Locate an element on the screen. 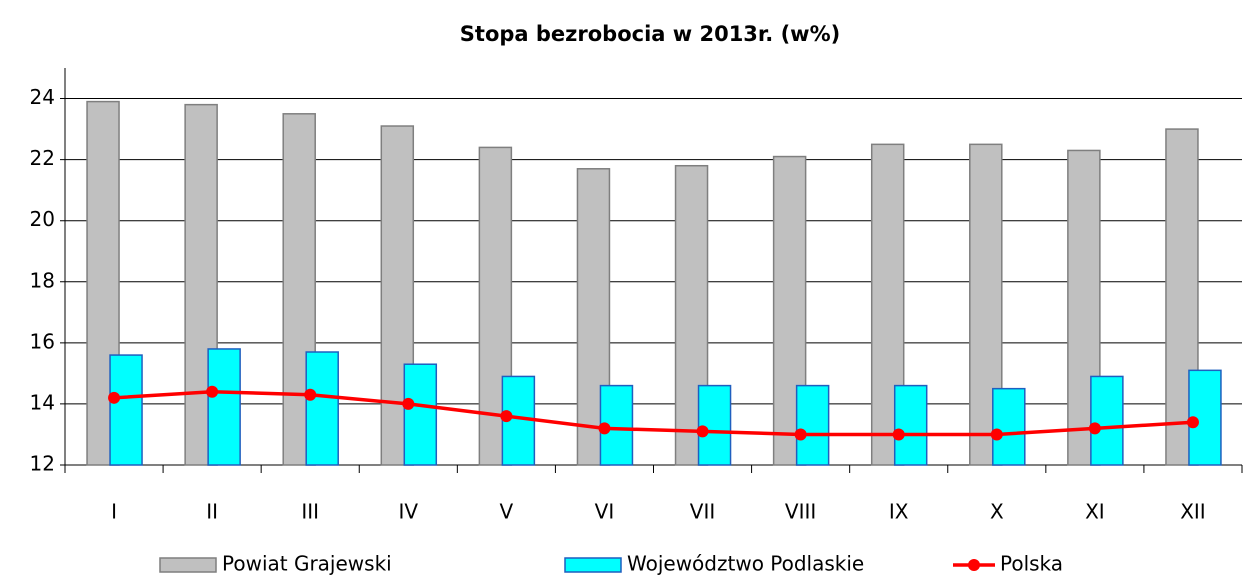 The image size is (1257, 577). x-tick-label: VII is located at coordinates (702, 512).